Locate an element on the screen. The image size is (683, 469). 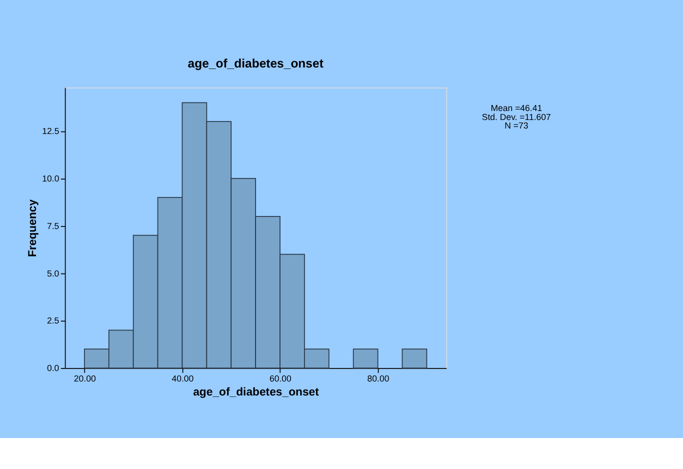
chart-title: age_of_diabetes_onset is located at coordinates (256, 63).